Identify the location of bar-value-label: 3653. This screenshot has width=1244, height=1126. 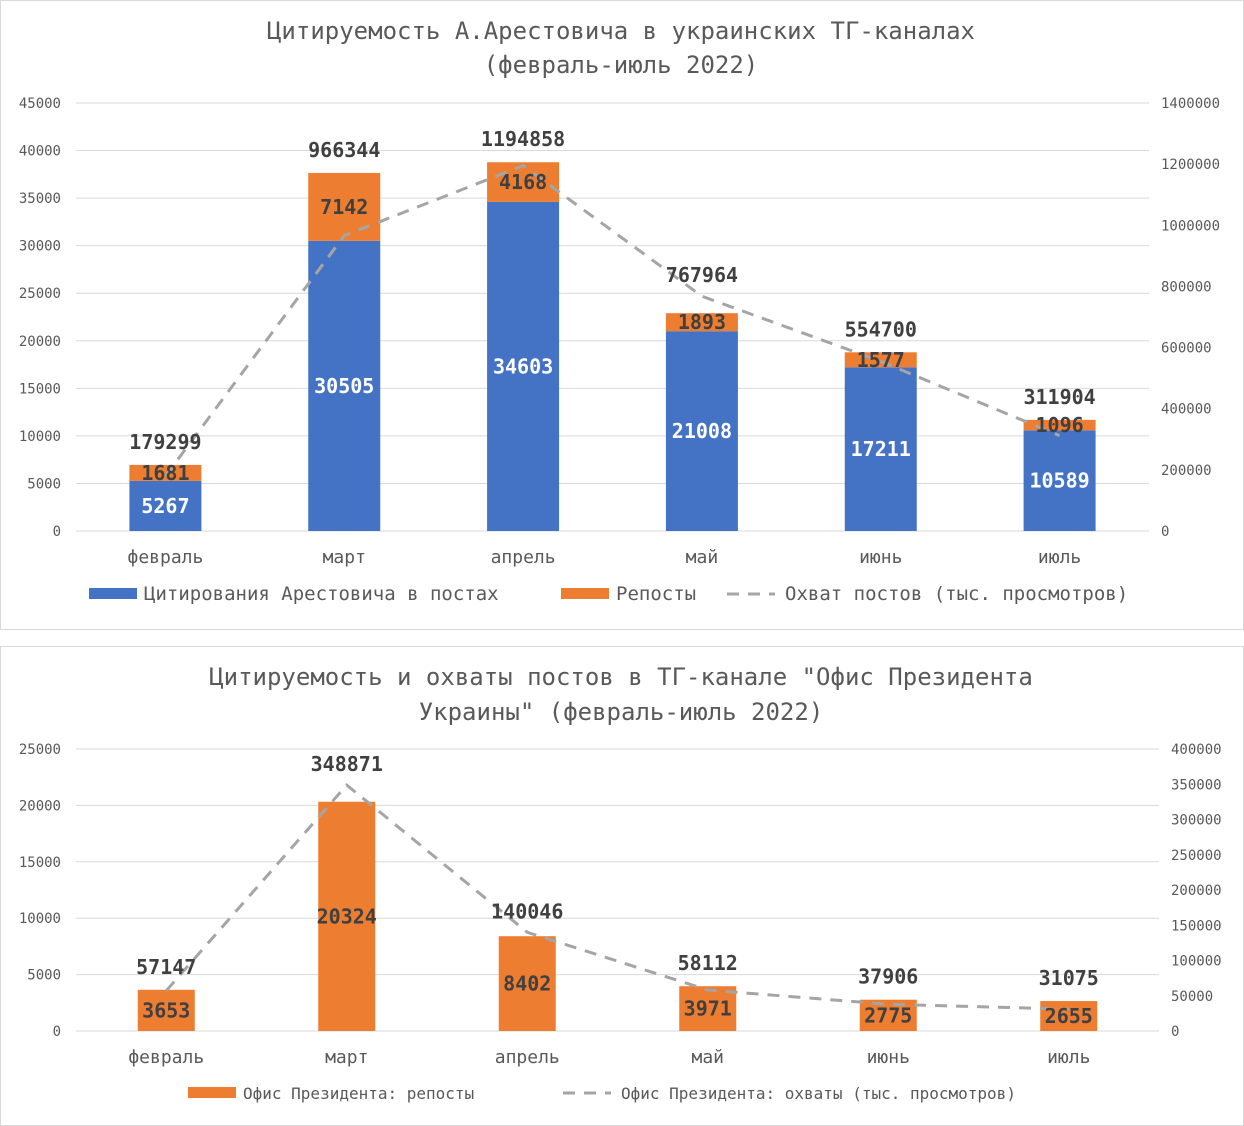
(166, 1010).